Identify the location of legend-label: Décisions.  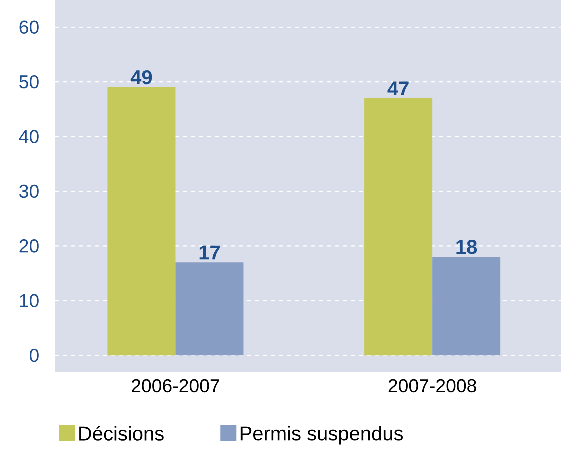
(122, 433).